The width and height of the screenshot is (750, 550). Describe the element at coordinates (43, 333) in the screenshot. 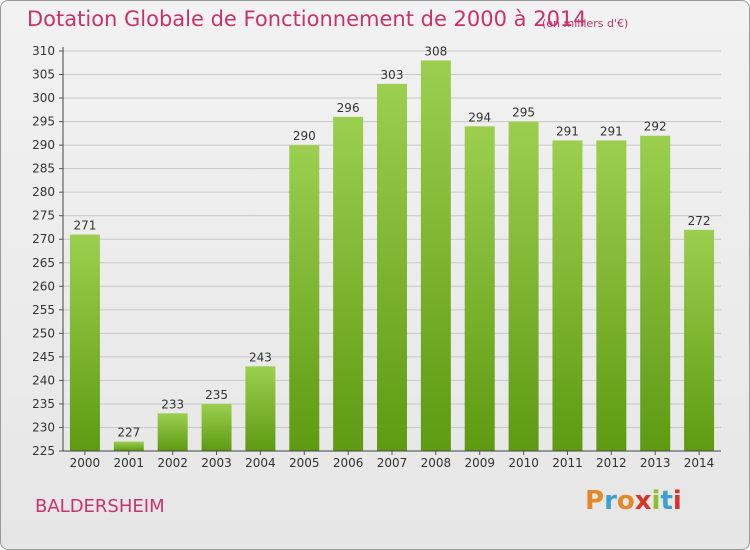

I see `y-tick-label: 250` at that location.